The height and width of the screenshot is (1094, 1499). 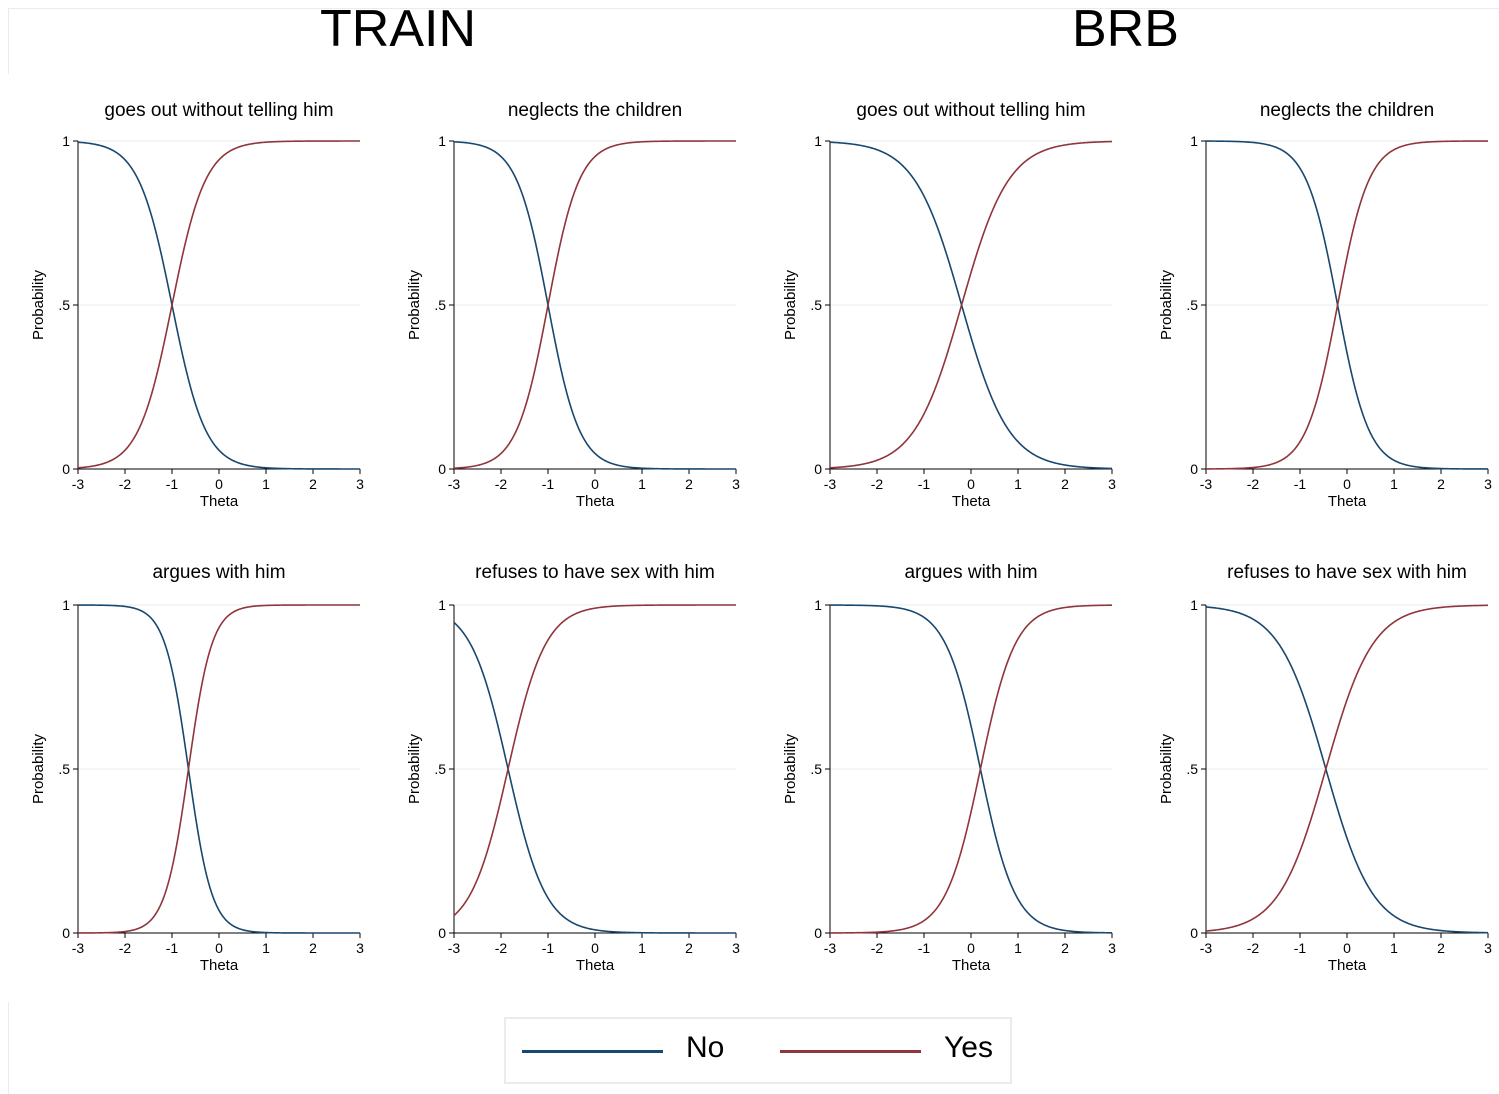 What do you see at coordinates (1125, 29) in the screenshot?
I see `group-title-brb: BRB` at bounding box center [1125, 29].